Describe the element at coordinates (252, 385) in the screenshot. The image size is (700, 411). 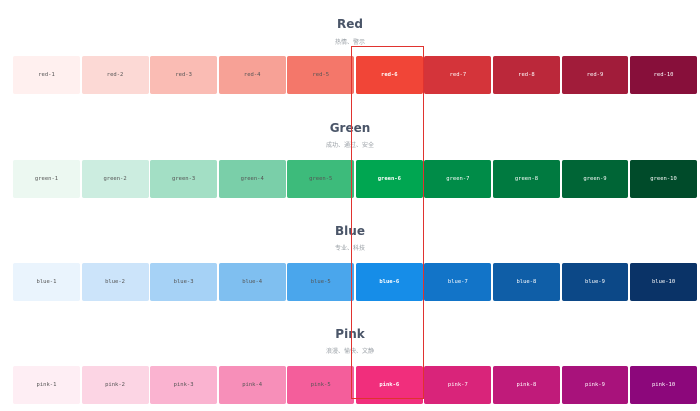
I see `color-swatch: pink-4` at that location.